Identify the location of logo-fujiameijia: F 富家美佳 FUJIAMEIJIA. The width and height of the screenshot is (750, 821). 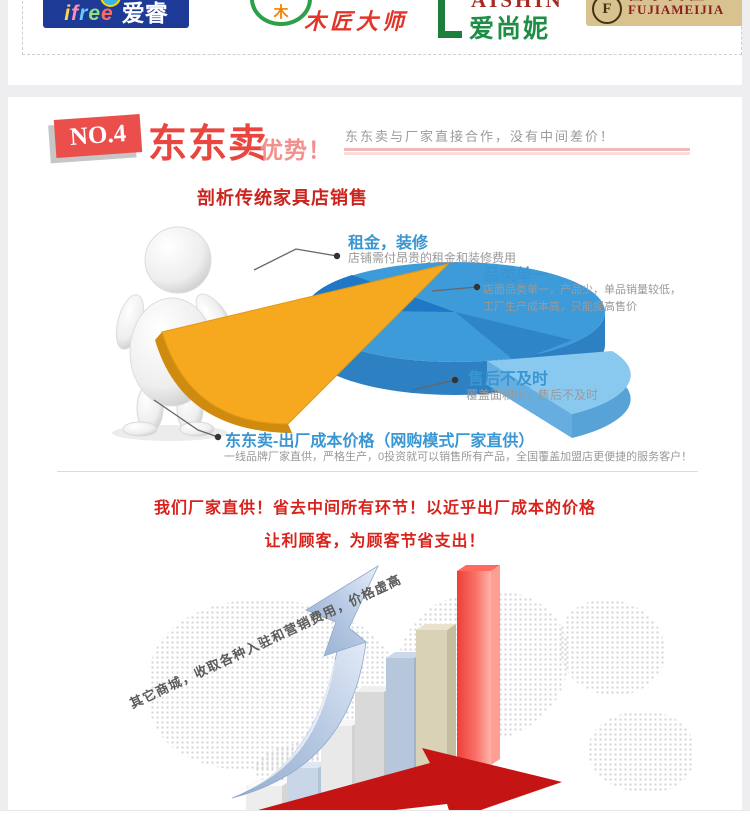
(664, 13).